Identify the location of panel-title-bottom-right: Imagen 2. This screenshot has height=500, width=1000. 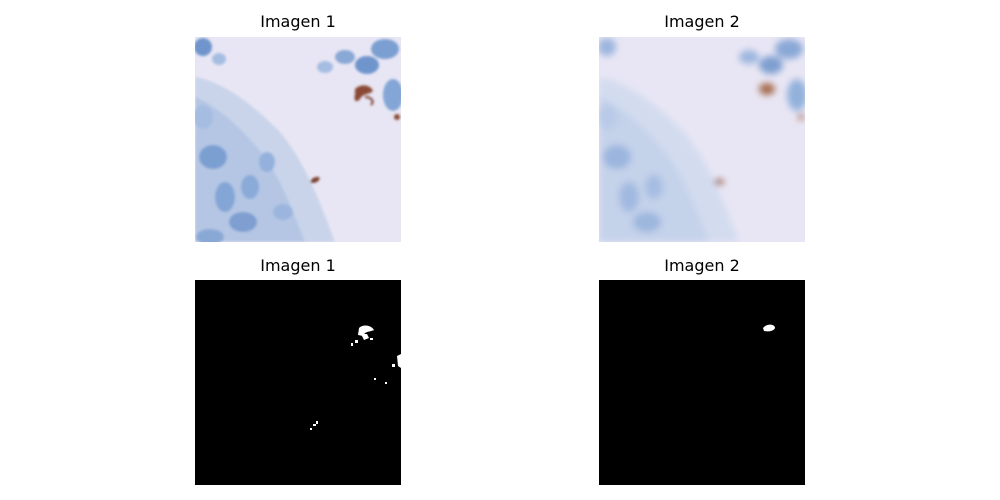
(702, 265).